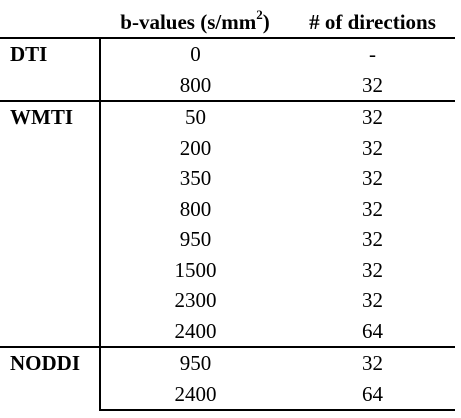  I want to click on table-row: 2300 32, so click(227, 300).